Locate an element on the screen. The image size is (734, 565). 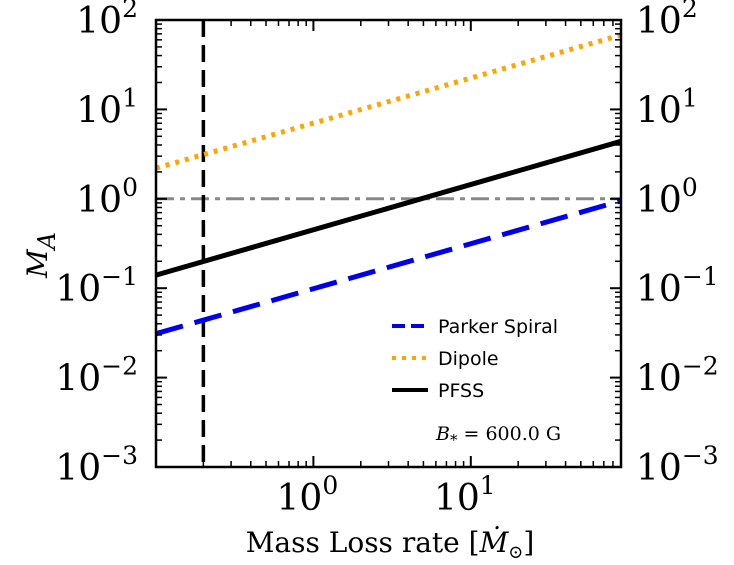
x-axis-label-symbol: Ṁ is located at coordinates (494, 542).